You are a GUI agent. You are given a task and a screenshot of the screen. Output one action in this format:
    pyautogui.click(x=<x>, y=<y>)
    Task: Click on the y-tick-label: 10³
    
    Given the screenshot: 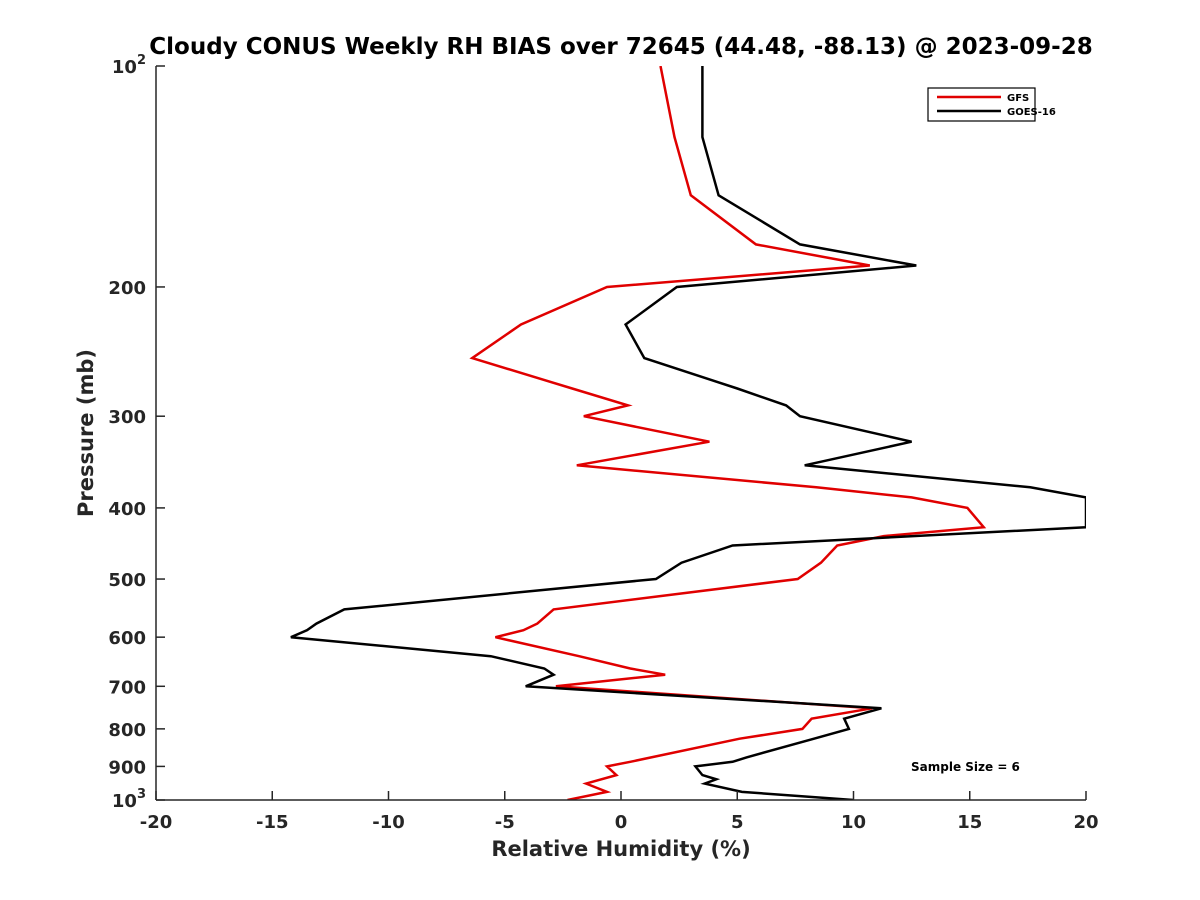 What is the action you would take?
    pyautogui.click(x=129, y=799)
    